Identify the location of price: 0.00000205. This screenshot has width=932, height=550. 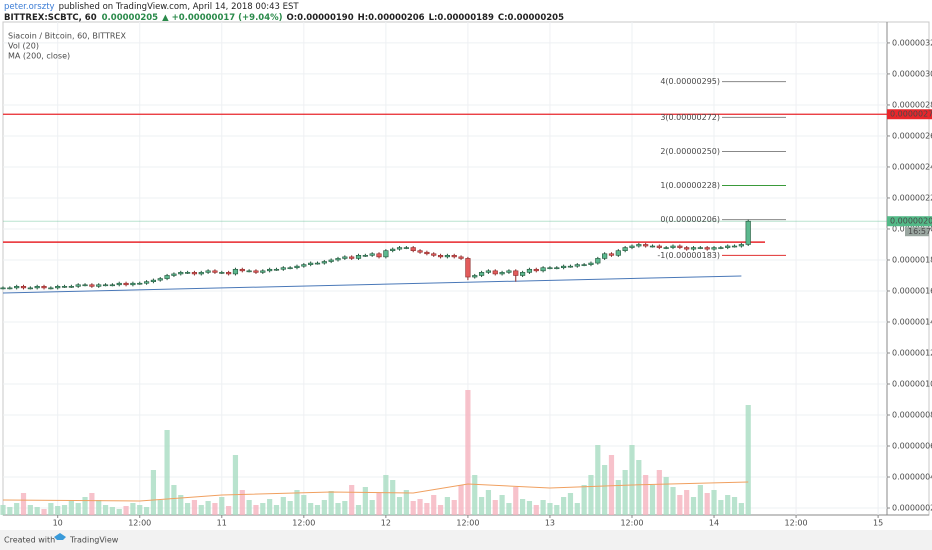
(130, 18).